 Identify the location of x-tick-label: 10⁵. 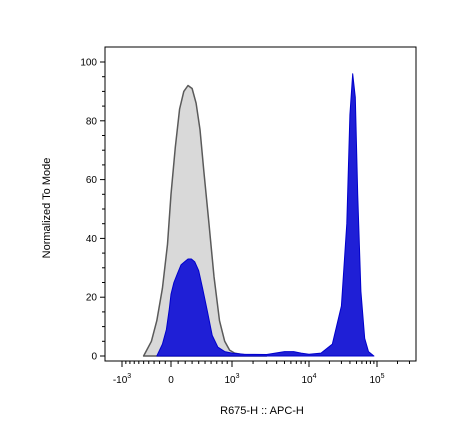
(376, 379).